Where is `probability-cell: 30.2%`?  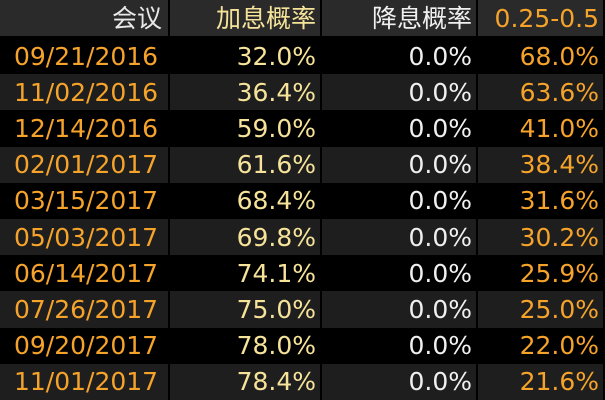 probability-cell: 30.2% is located at coordinates (541, 237).